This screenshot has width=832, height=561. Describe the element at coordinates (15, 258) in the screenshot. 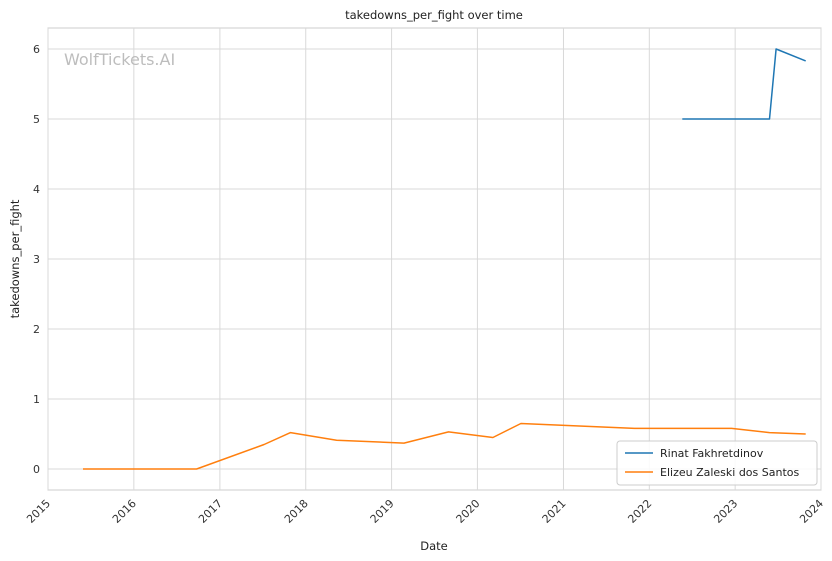

I see `y-axis-label: takedowns_per_fight` at that location.